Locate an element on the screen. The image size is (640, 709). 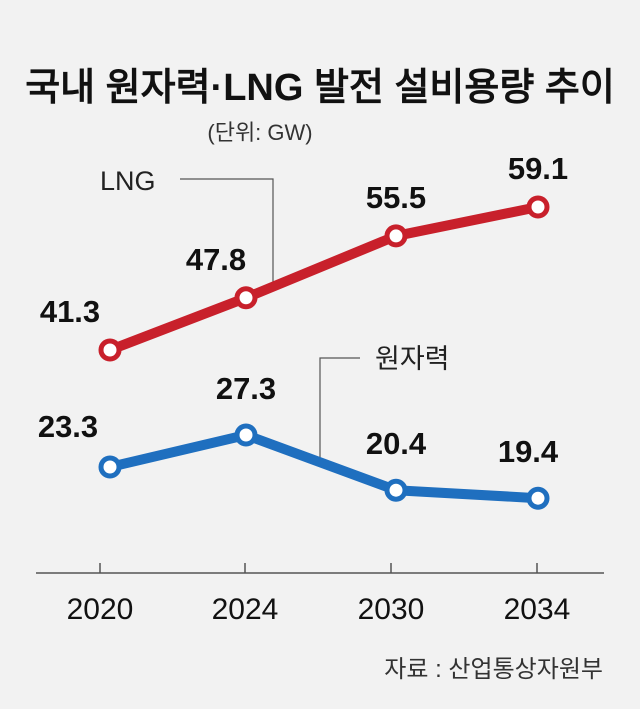
chart-unit: (단위: GW) is located at coordinates (259, 132).